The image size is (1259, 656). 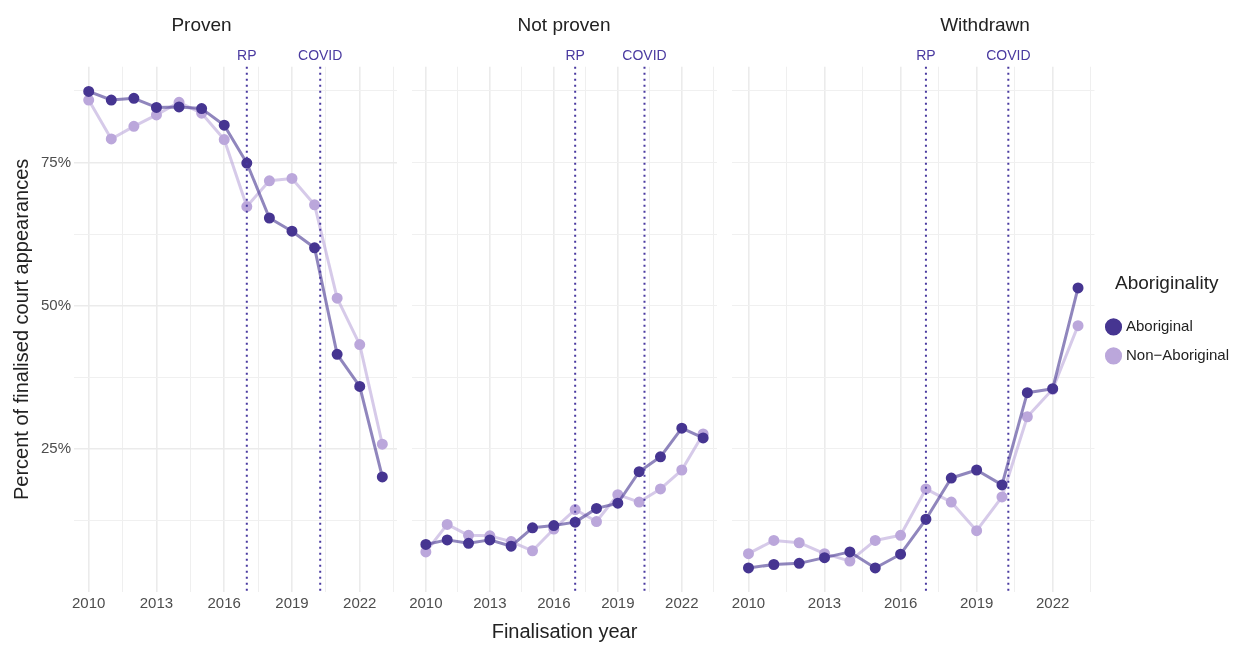 What do you see at coordinates (564, 630) in the screenshot?
I see `x-axis-title: Finalisation year` at bounding box center [564, 630].